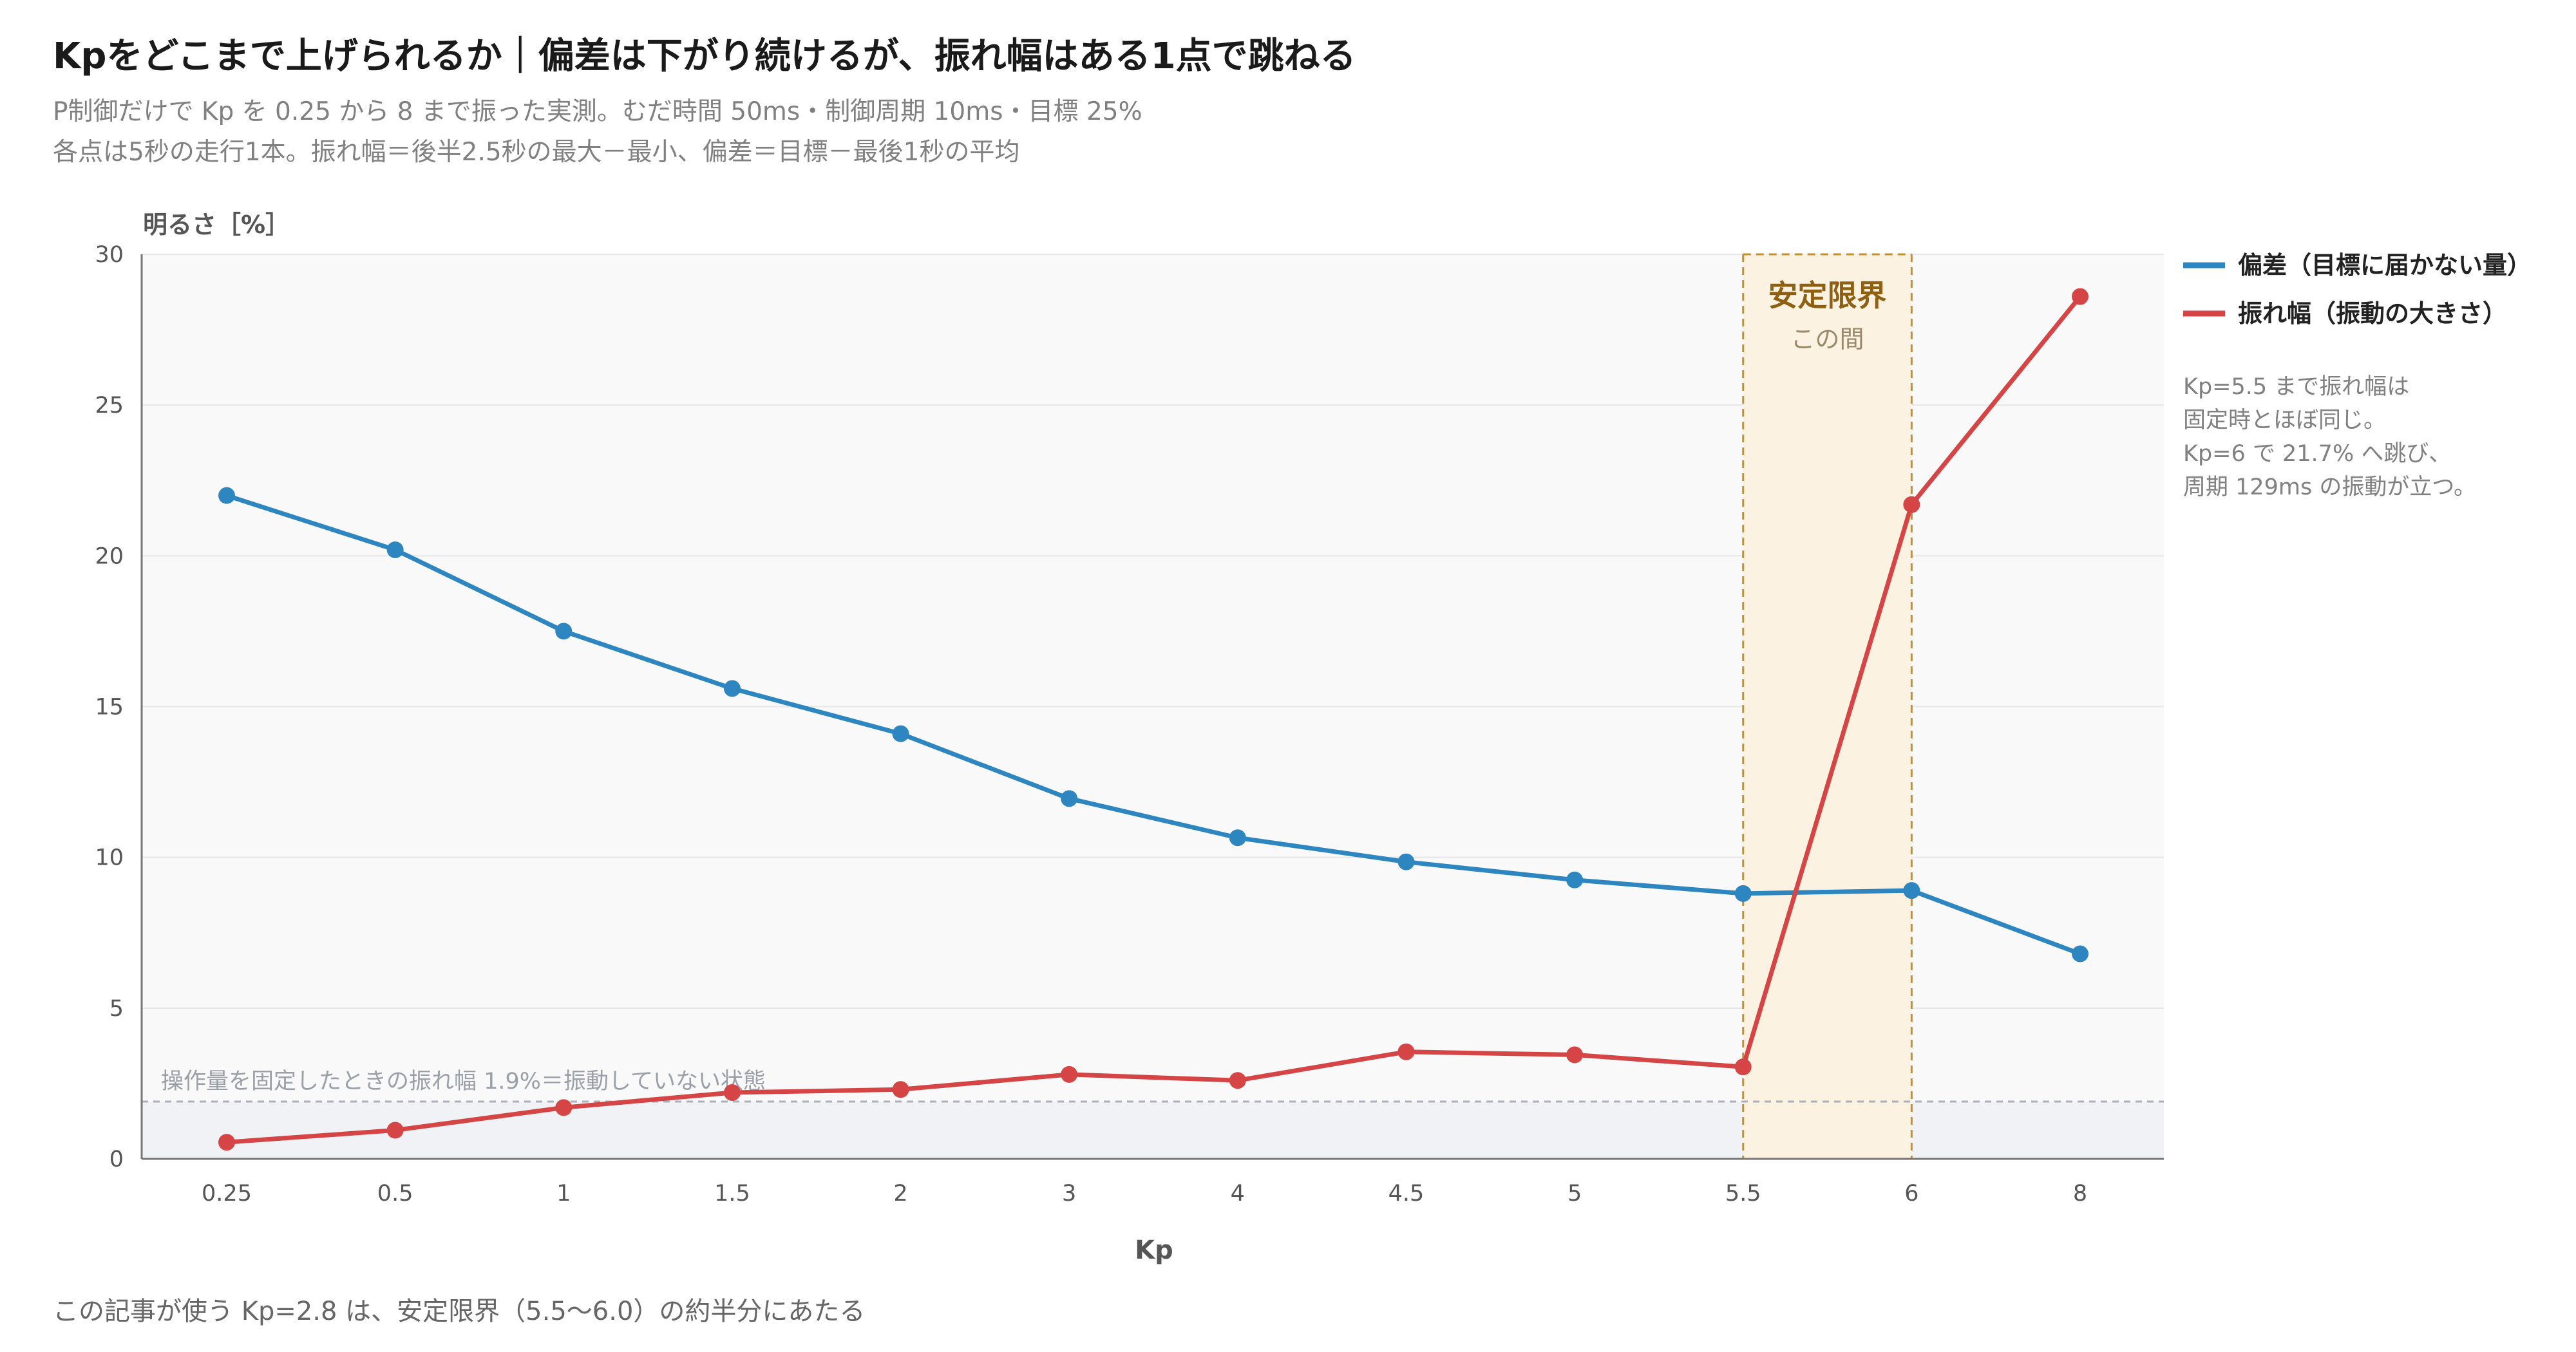 Image resolution: width=2576 pixels, height=1352 pixels. I want to click on x-tick-label: 8, so click(2080, 1193).